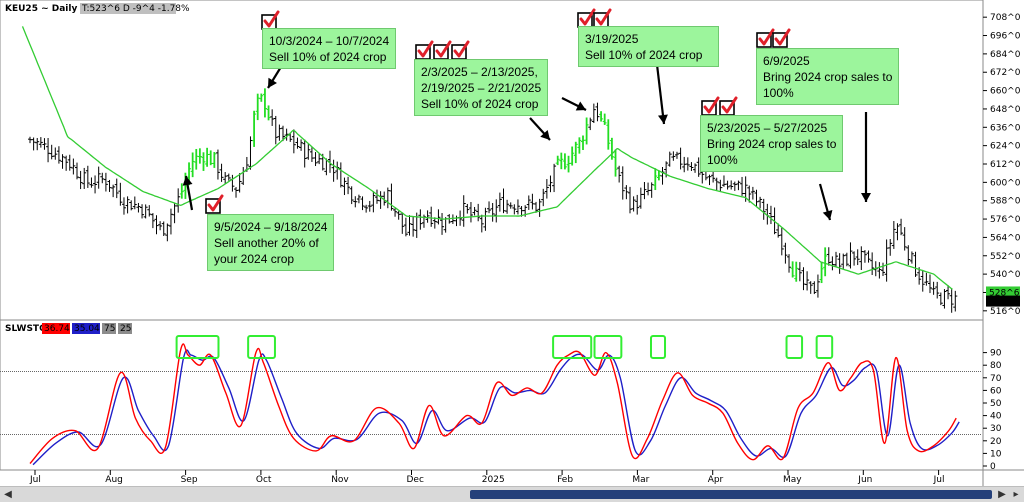 Image resolution: width=1024 pixels, height=502 pixels. I want to click on osc-tick-label: 10, so click(996, 454).